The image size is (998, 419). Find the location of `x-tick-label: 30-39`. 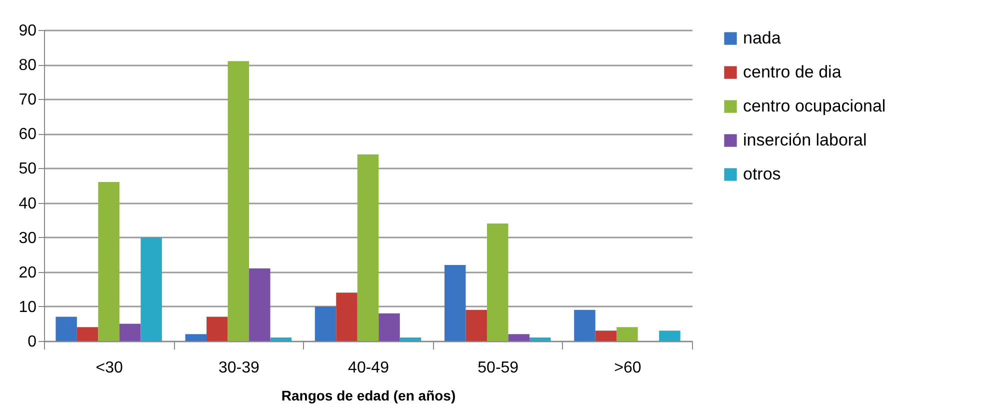

x-tick-label: 30-39 is located at coordinates (239, 368).